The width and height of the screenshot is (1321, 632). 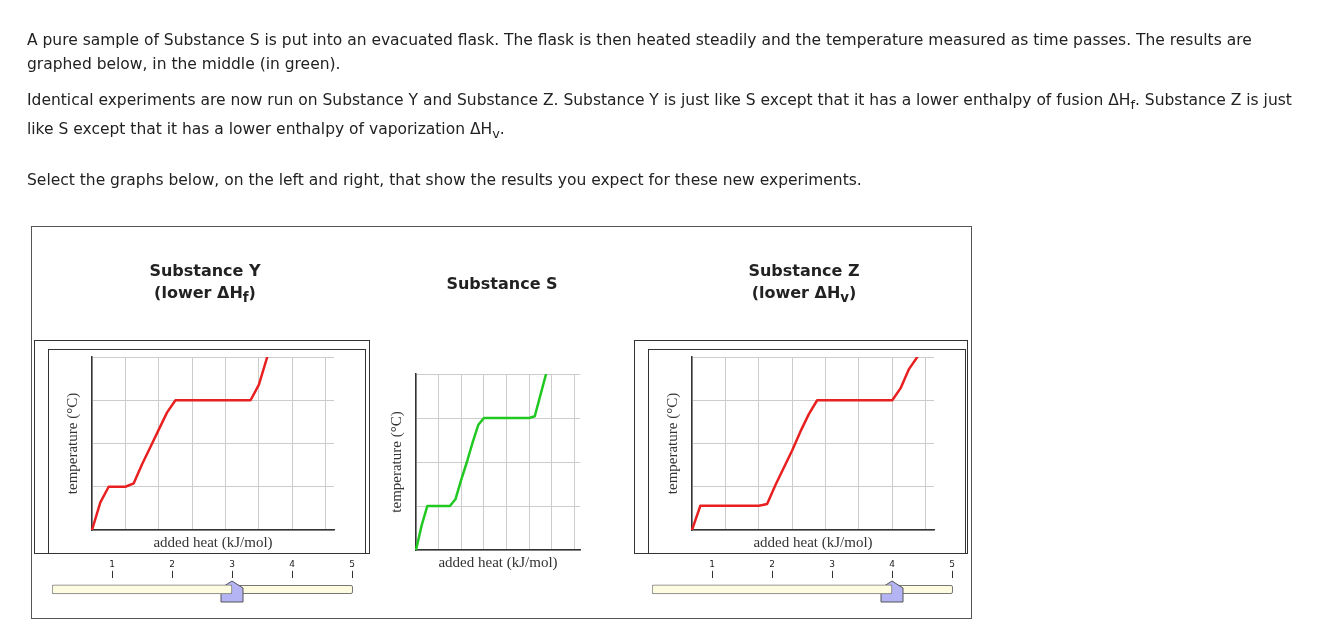 What do you see at coordinates (804, 295) in the screenshot?
I see `chart-subtitle: (lower ΔH$_{v}$)` at bounding box center [804, 295].